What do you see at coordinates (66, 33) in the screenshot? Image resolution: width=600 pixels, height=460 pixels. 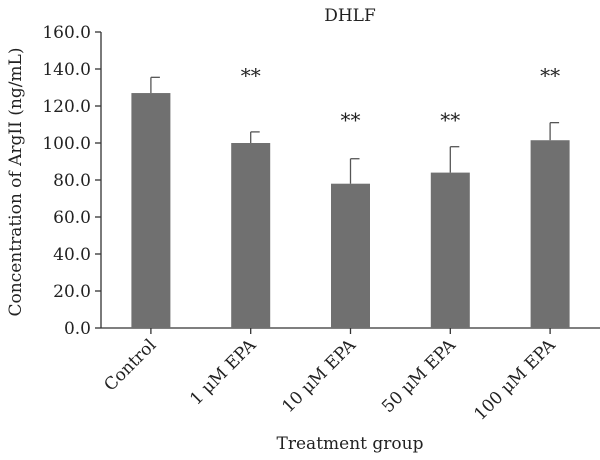 I see `y-tick-label: 160.0` at bounding box center [66, 33].